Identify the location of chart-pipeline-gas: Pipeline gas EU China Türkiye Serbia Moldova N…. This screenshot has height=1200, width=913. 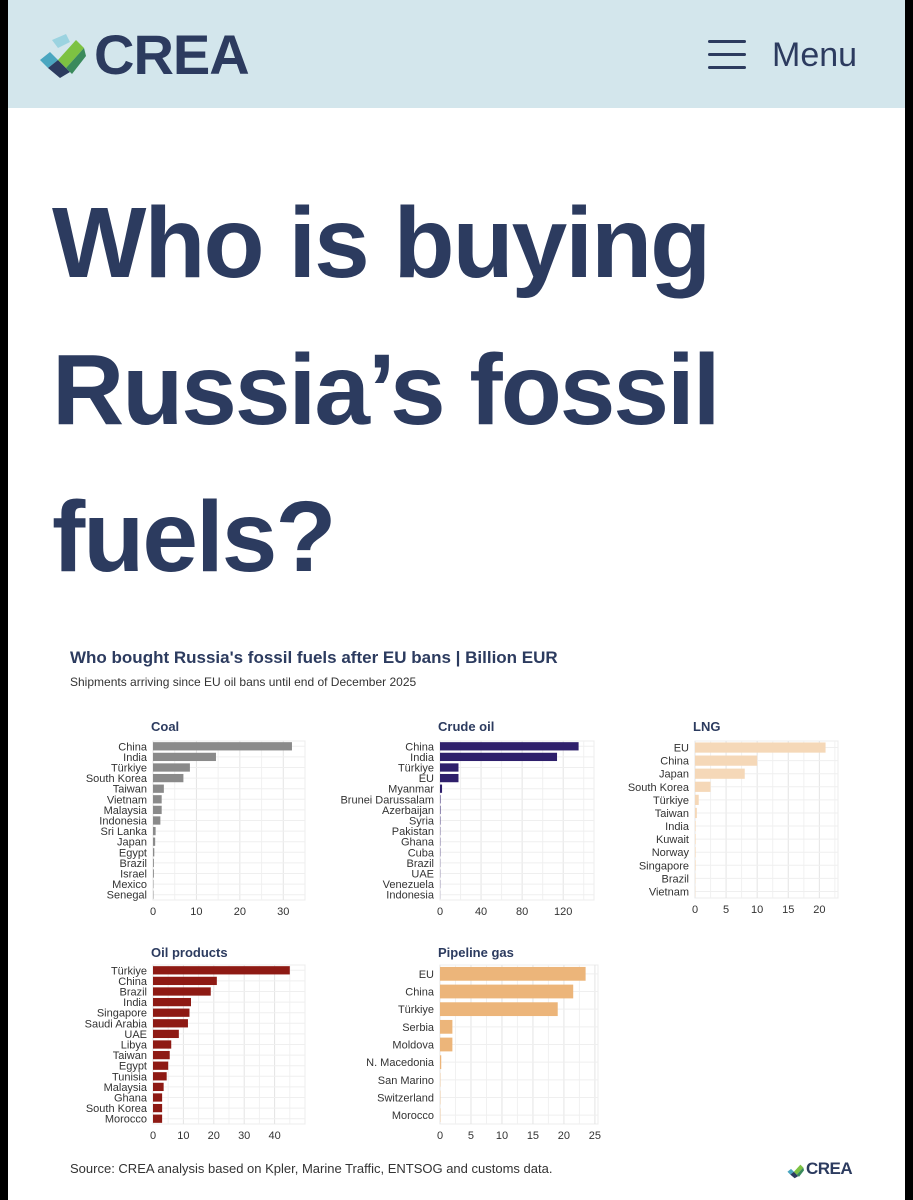
(483, 1043).